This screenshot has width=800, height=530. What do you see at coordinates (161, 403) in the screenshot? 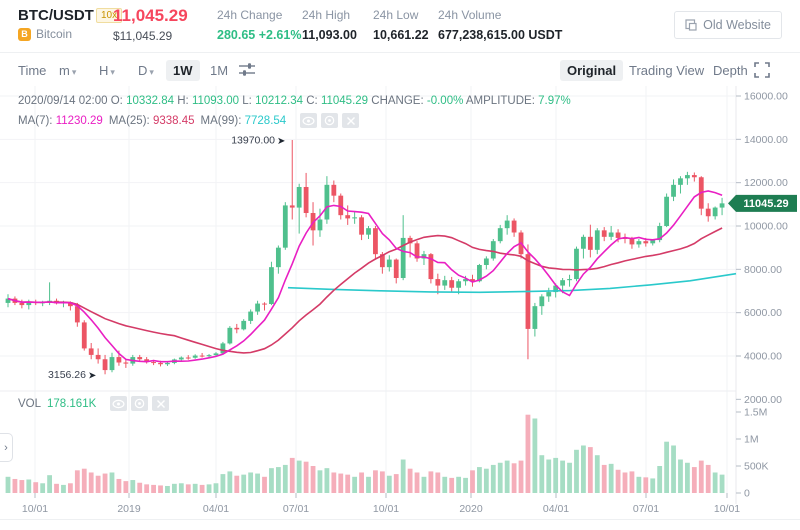
I see `vol-close-icon` at bounding box center [161, 403].